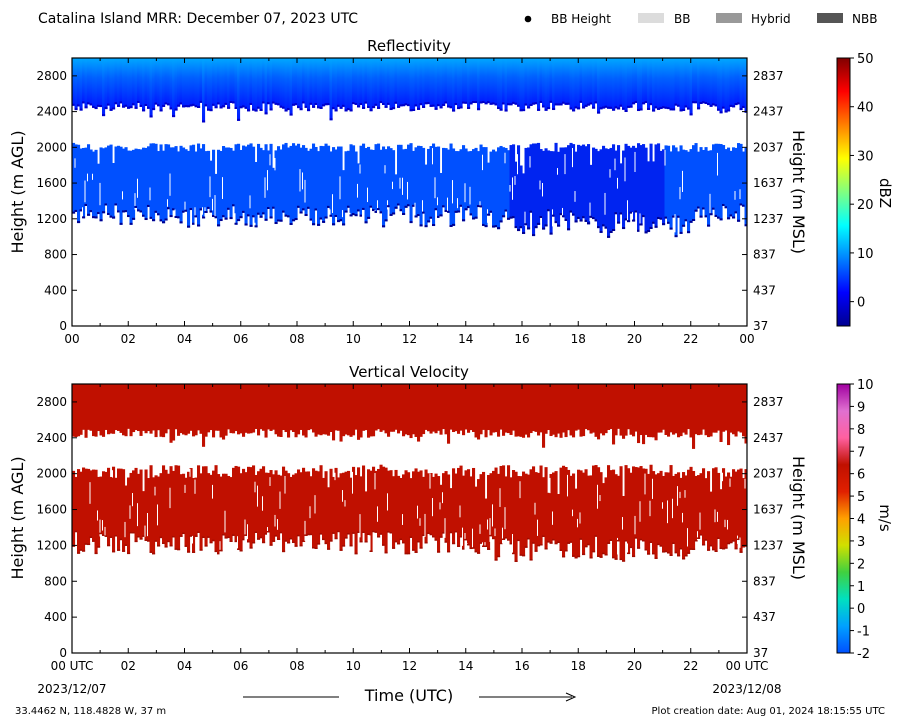  Describe the element at coordinates (51, 76) in the screenshot. I see `y-tick-label: 2800` at that location.